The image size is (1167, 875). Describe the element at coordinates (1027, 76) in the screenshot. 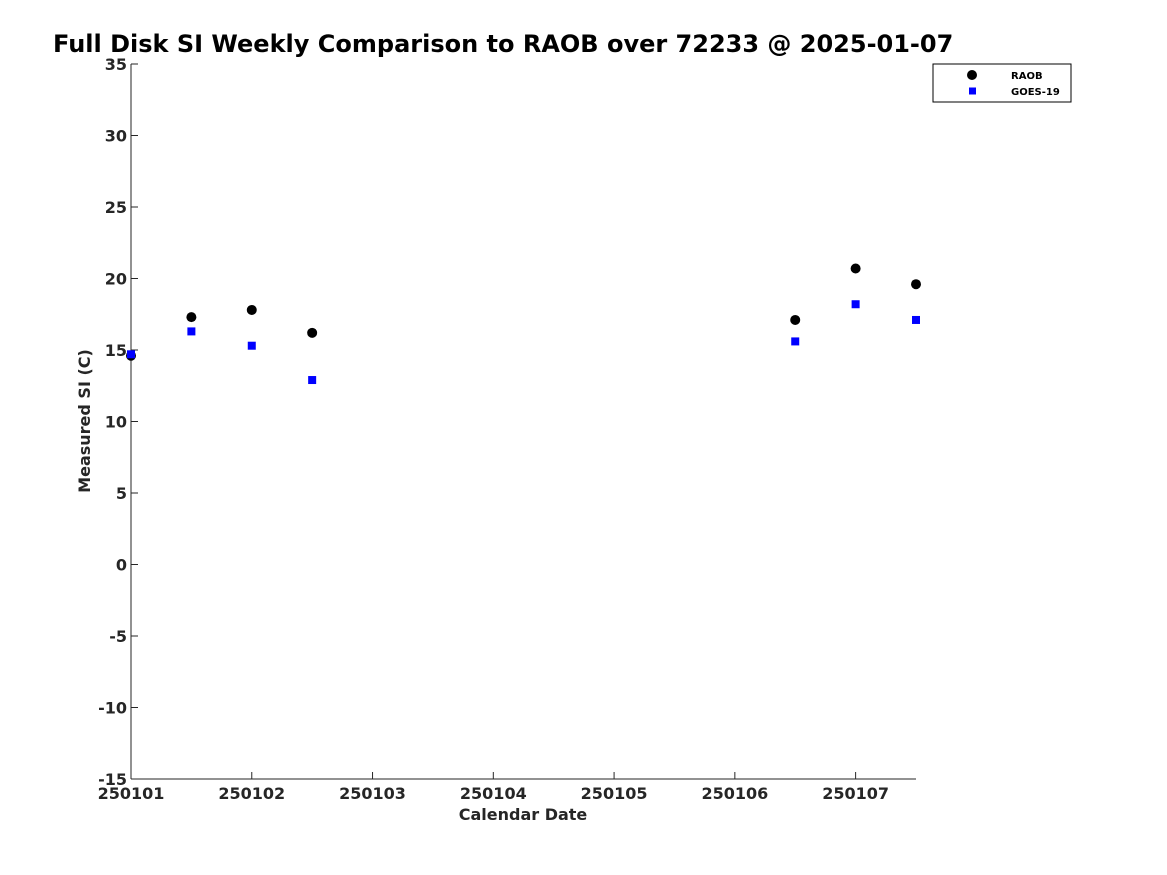

I see `legend-raob-label: RAOB` at that location.